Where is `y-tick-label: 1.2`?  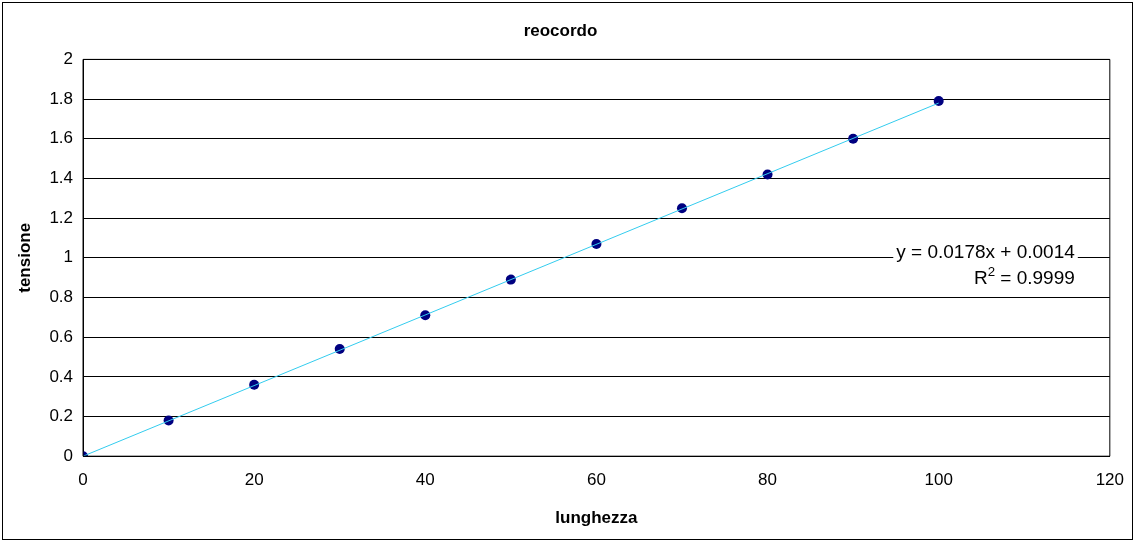
y-tick-label: 1.2 is located at coordinates (61, 217).